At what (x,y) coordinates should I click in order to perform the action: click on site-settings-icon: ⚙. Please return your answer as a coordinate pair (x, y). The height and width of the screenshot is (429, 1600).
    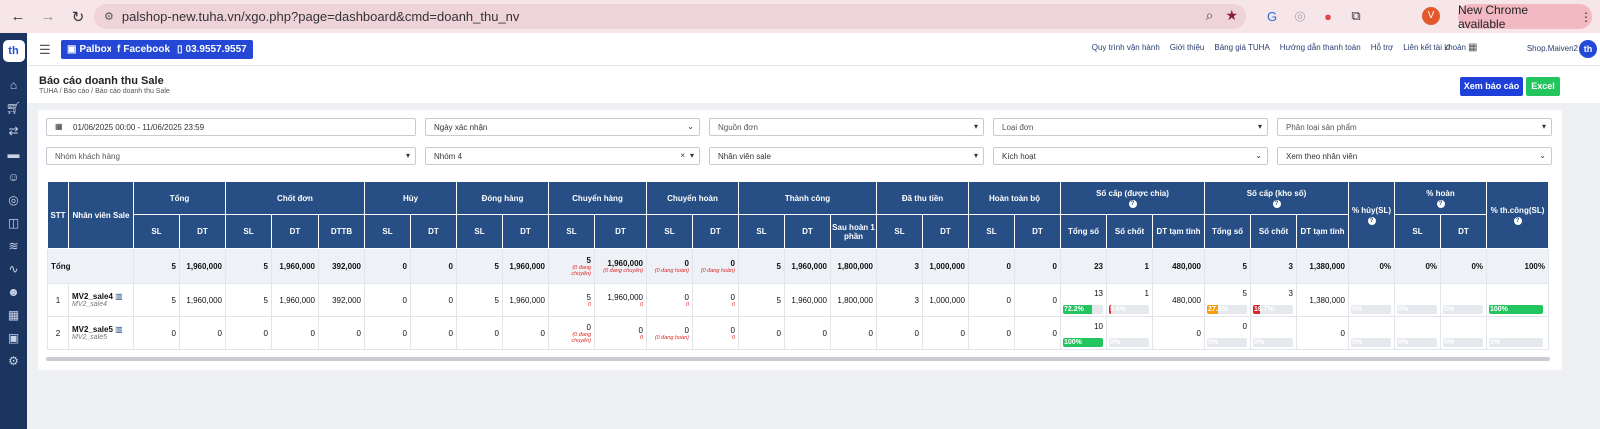
    Looking at the image, I should click on (109, 17).